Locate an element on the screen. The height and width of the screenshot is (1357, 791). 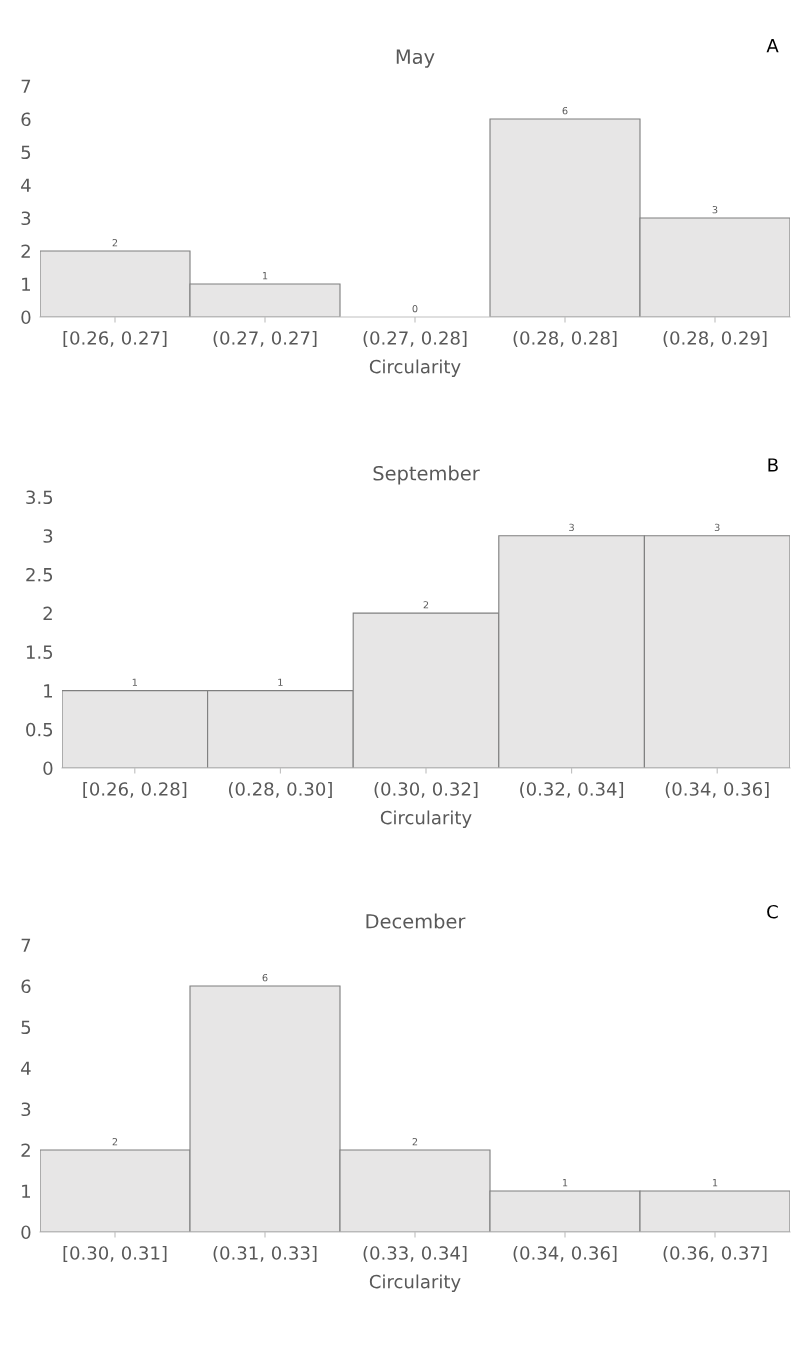
x-tick-label: [0.26, 0.27] is located at coordinates (115, 338).